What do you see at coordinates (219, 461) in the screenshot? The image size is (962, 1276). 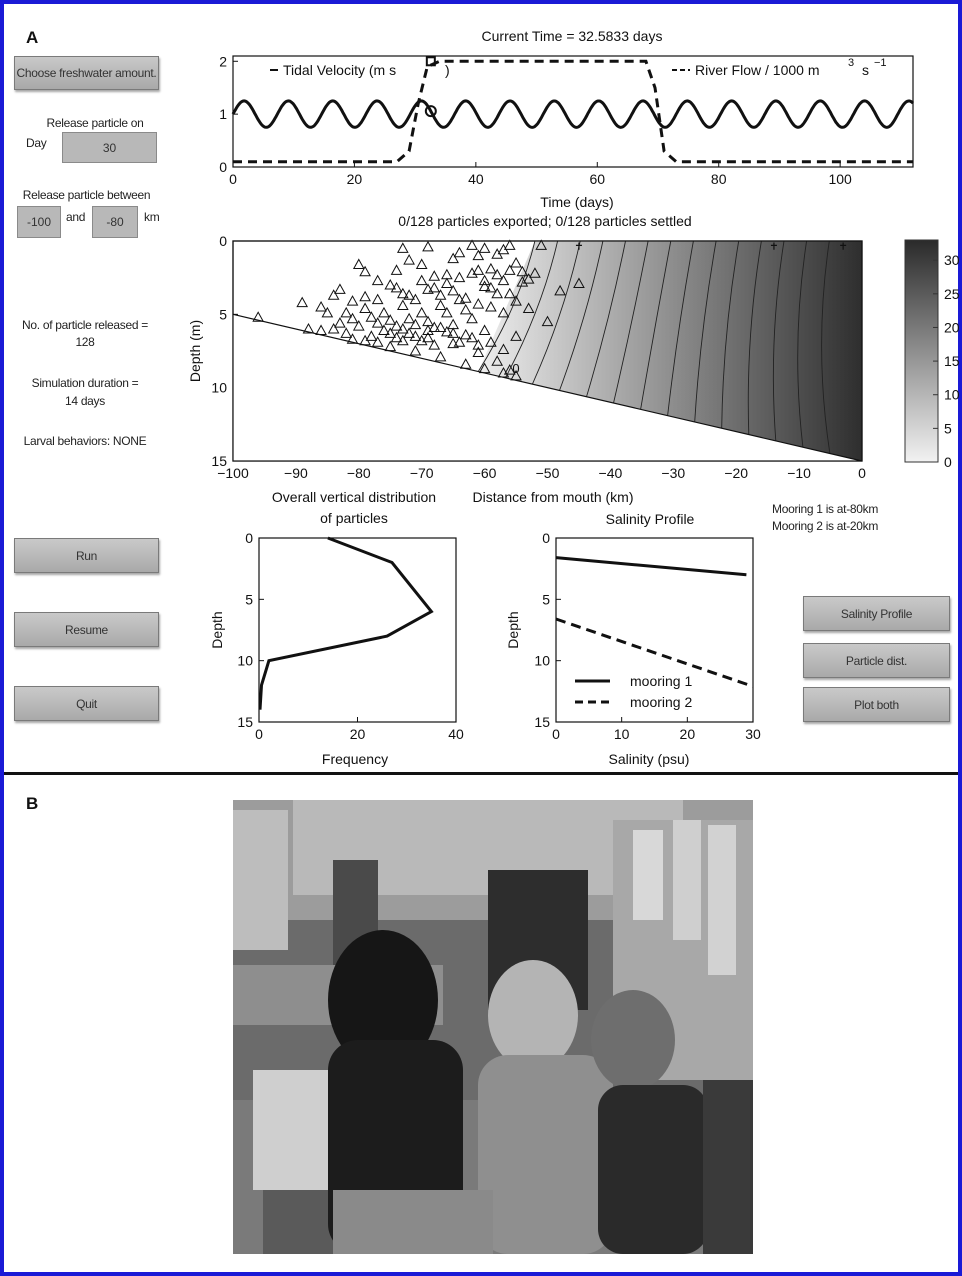 I see `section-ytick-label: 15` at bounding box center [219, 461].